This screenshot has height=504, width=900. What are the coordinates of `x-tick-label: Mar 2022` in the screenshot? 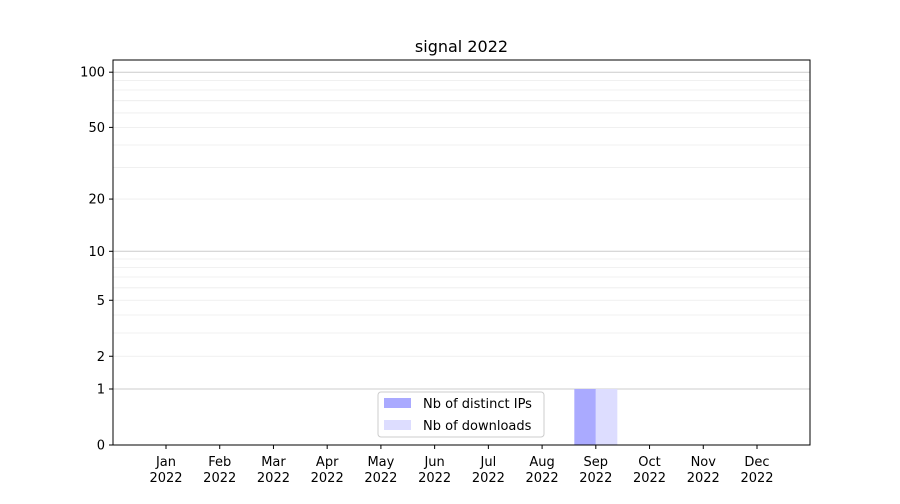 It's located at (273, 470).